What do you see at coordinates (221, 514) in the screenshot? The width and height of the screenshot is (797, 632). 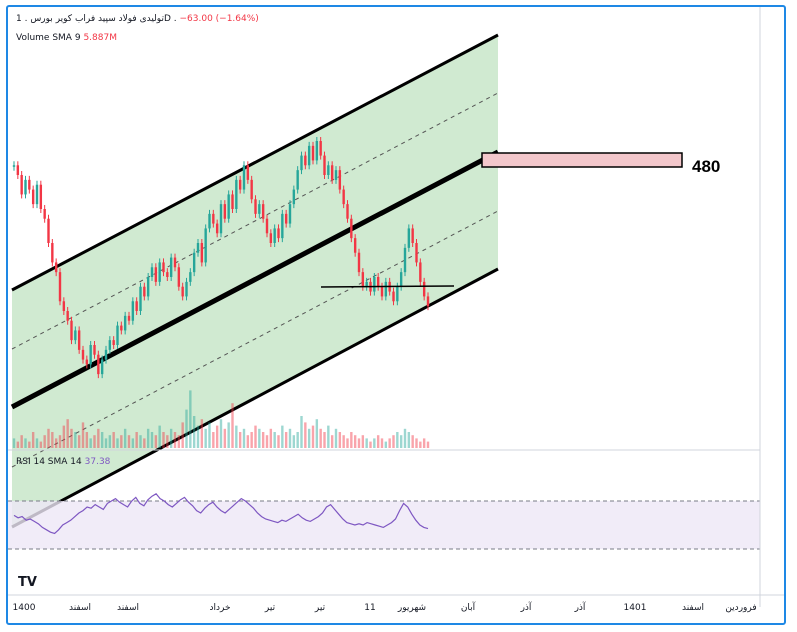 I see `rsi-line` at bounding box center [221, 514].